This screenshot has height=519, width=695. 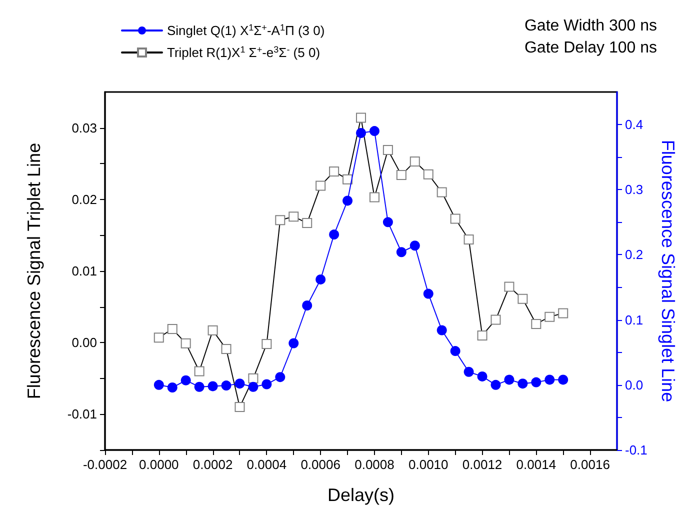 I want to click on y2-tick-label: 0.1, so click(x=634, y=320).